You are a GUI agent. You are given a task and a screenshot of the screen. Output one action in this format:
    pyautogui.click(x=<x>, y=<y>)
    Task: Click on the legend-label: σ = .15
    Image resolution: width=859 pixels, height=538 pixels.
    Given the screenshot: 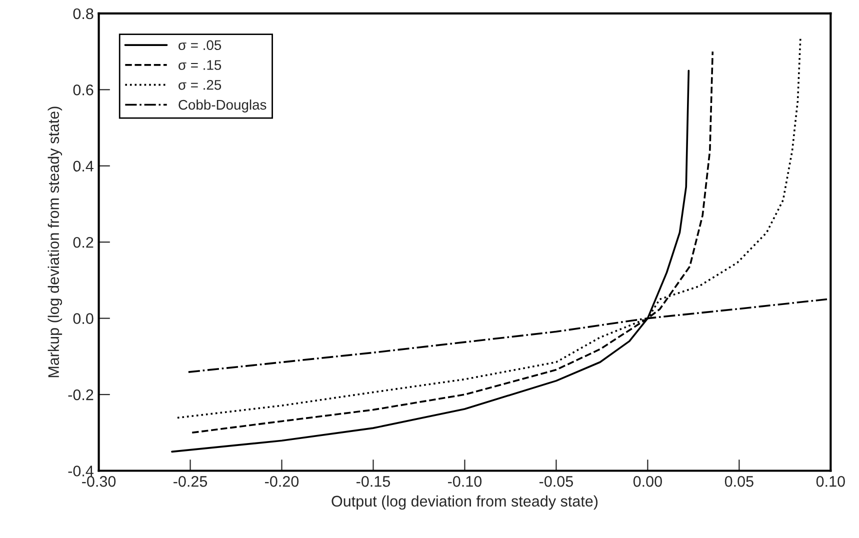 What is the action you would take?
    pyautogui.click(x=200, y=65)
    